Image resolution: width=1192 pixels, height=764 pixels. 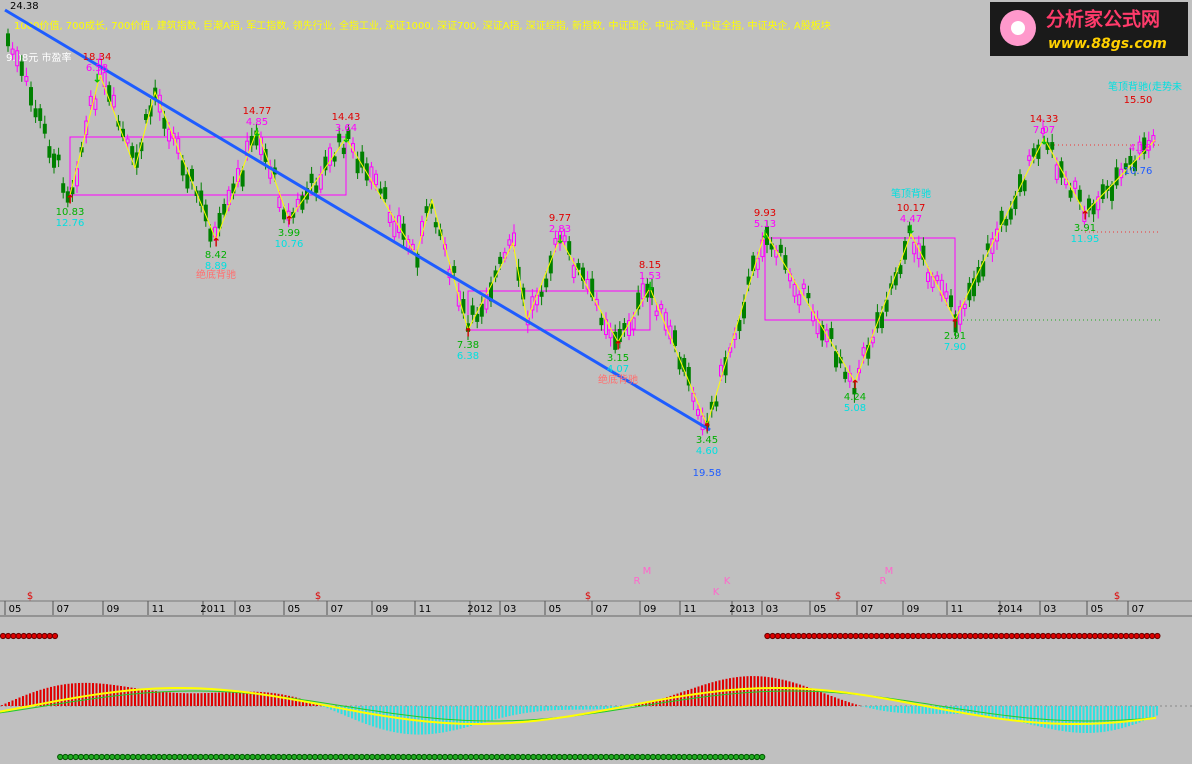 I want to click on pivot-label: 3.91, so click(x=1085, y=228).